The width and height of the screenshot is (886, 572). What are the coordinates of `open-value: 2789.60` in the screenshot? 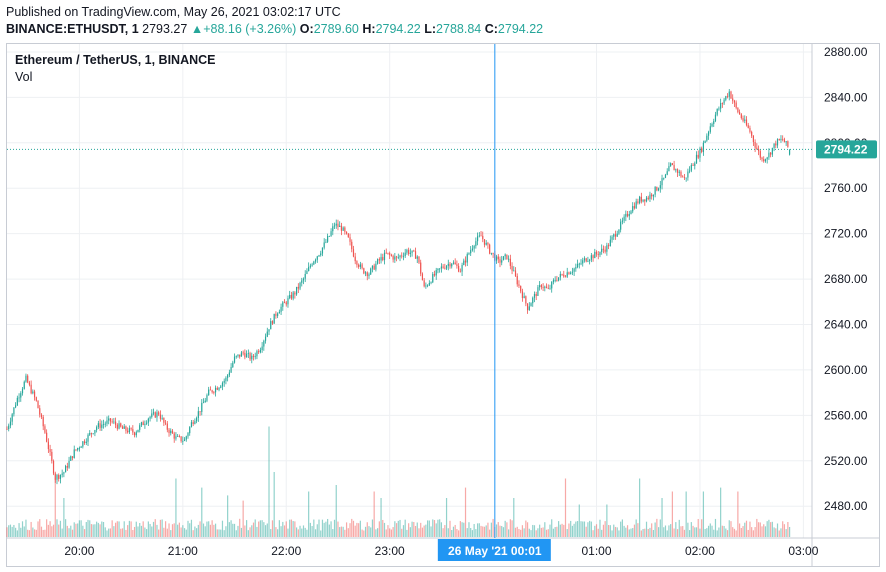 It's located at (336, 29).